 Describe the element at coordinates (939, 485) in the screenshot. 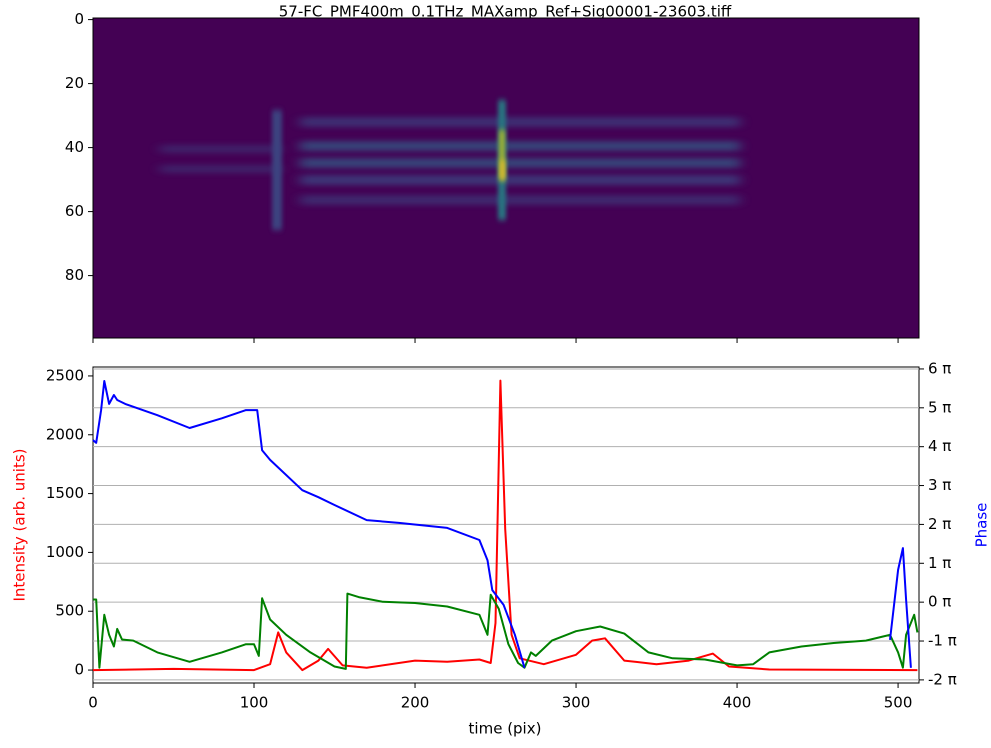

I see `y2-tick-label: 3 π` at that location.